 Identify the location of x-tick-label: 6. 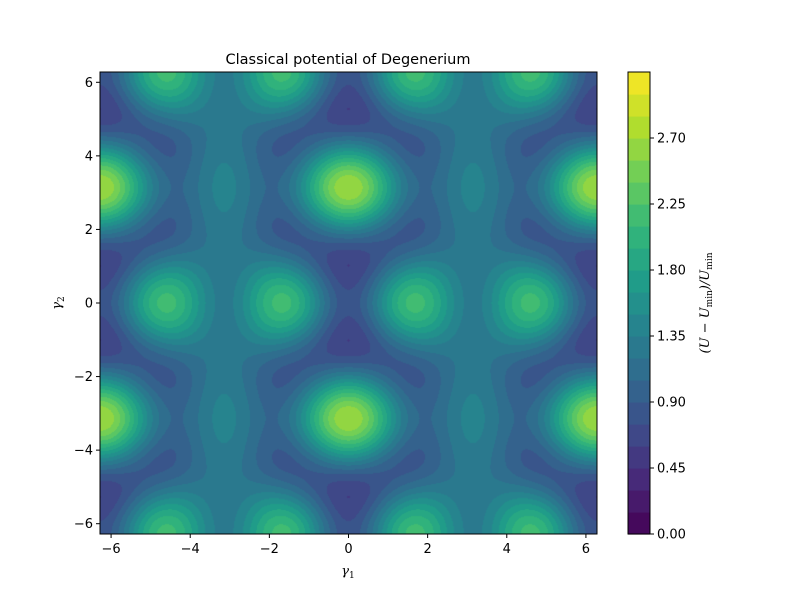
(586, 549).